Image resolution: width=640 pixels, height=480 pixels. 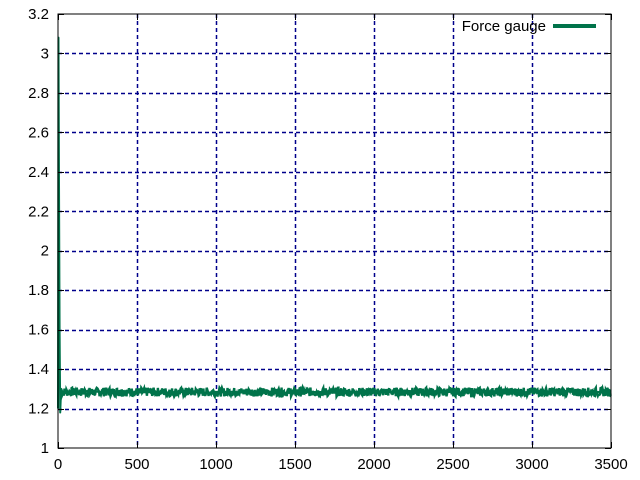 What do you see at coordinates (38, 290) in the screenshot?
I see `y-tick-label: 1.8` at bounding box center [38, 290].